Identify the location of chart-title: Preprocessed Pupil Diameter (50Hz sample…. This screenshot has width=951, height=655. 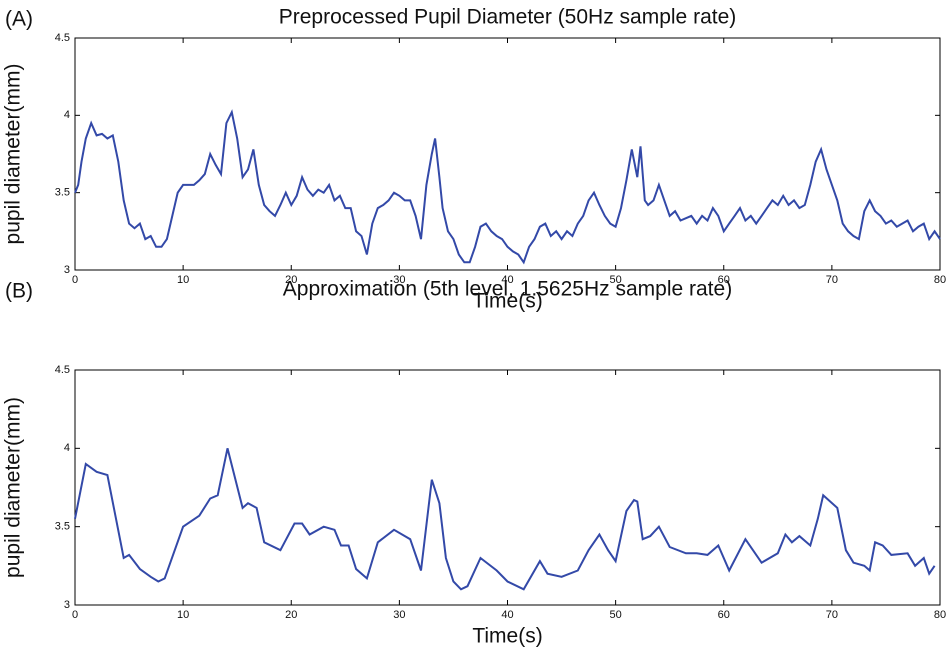
(508, 17).